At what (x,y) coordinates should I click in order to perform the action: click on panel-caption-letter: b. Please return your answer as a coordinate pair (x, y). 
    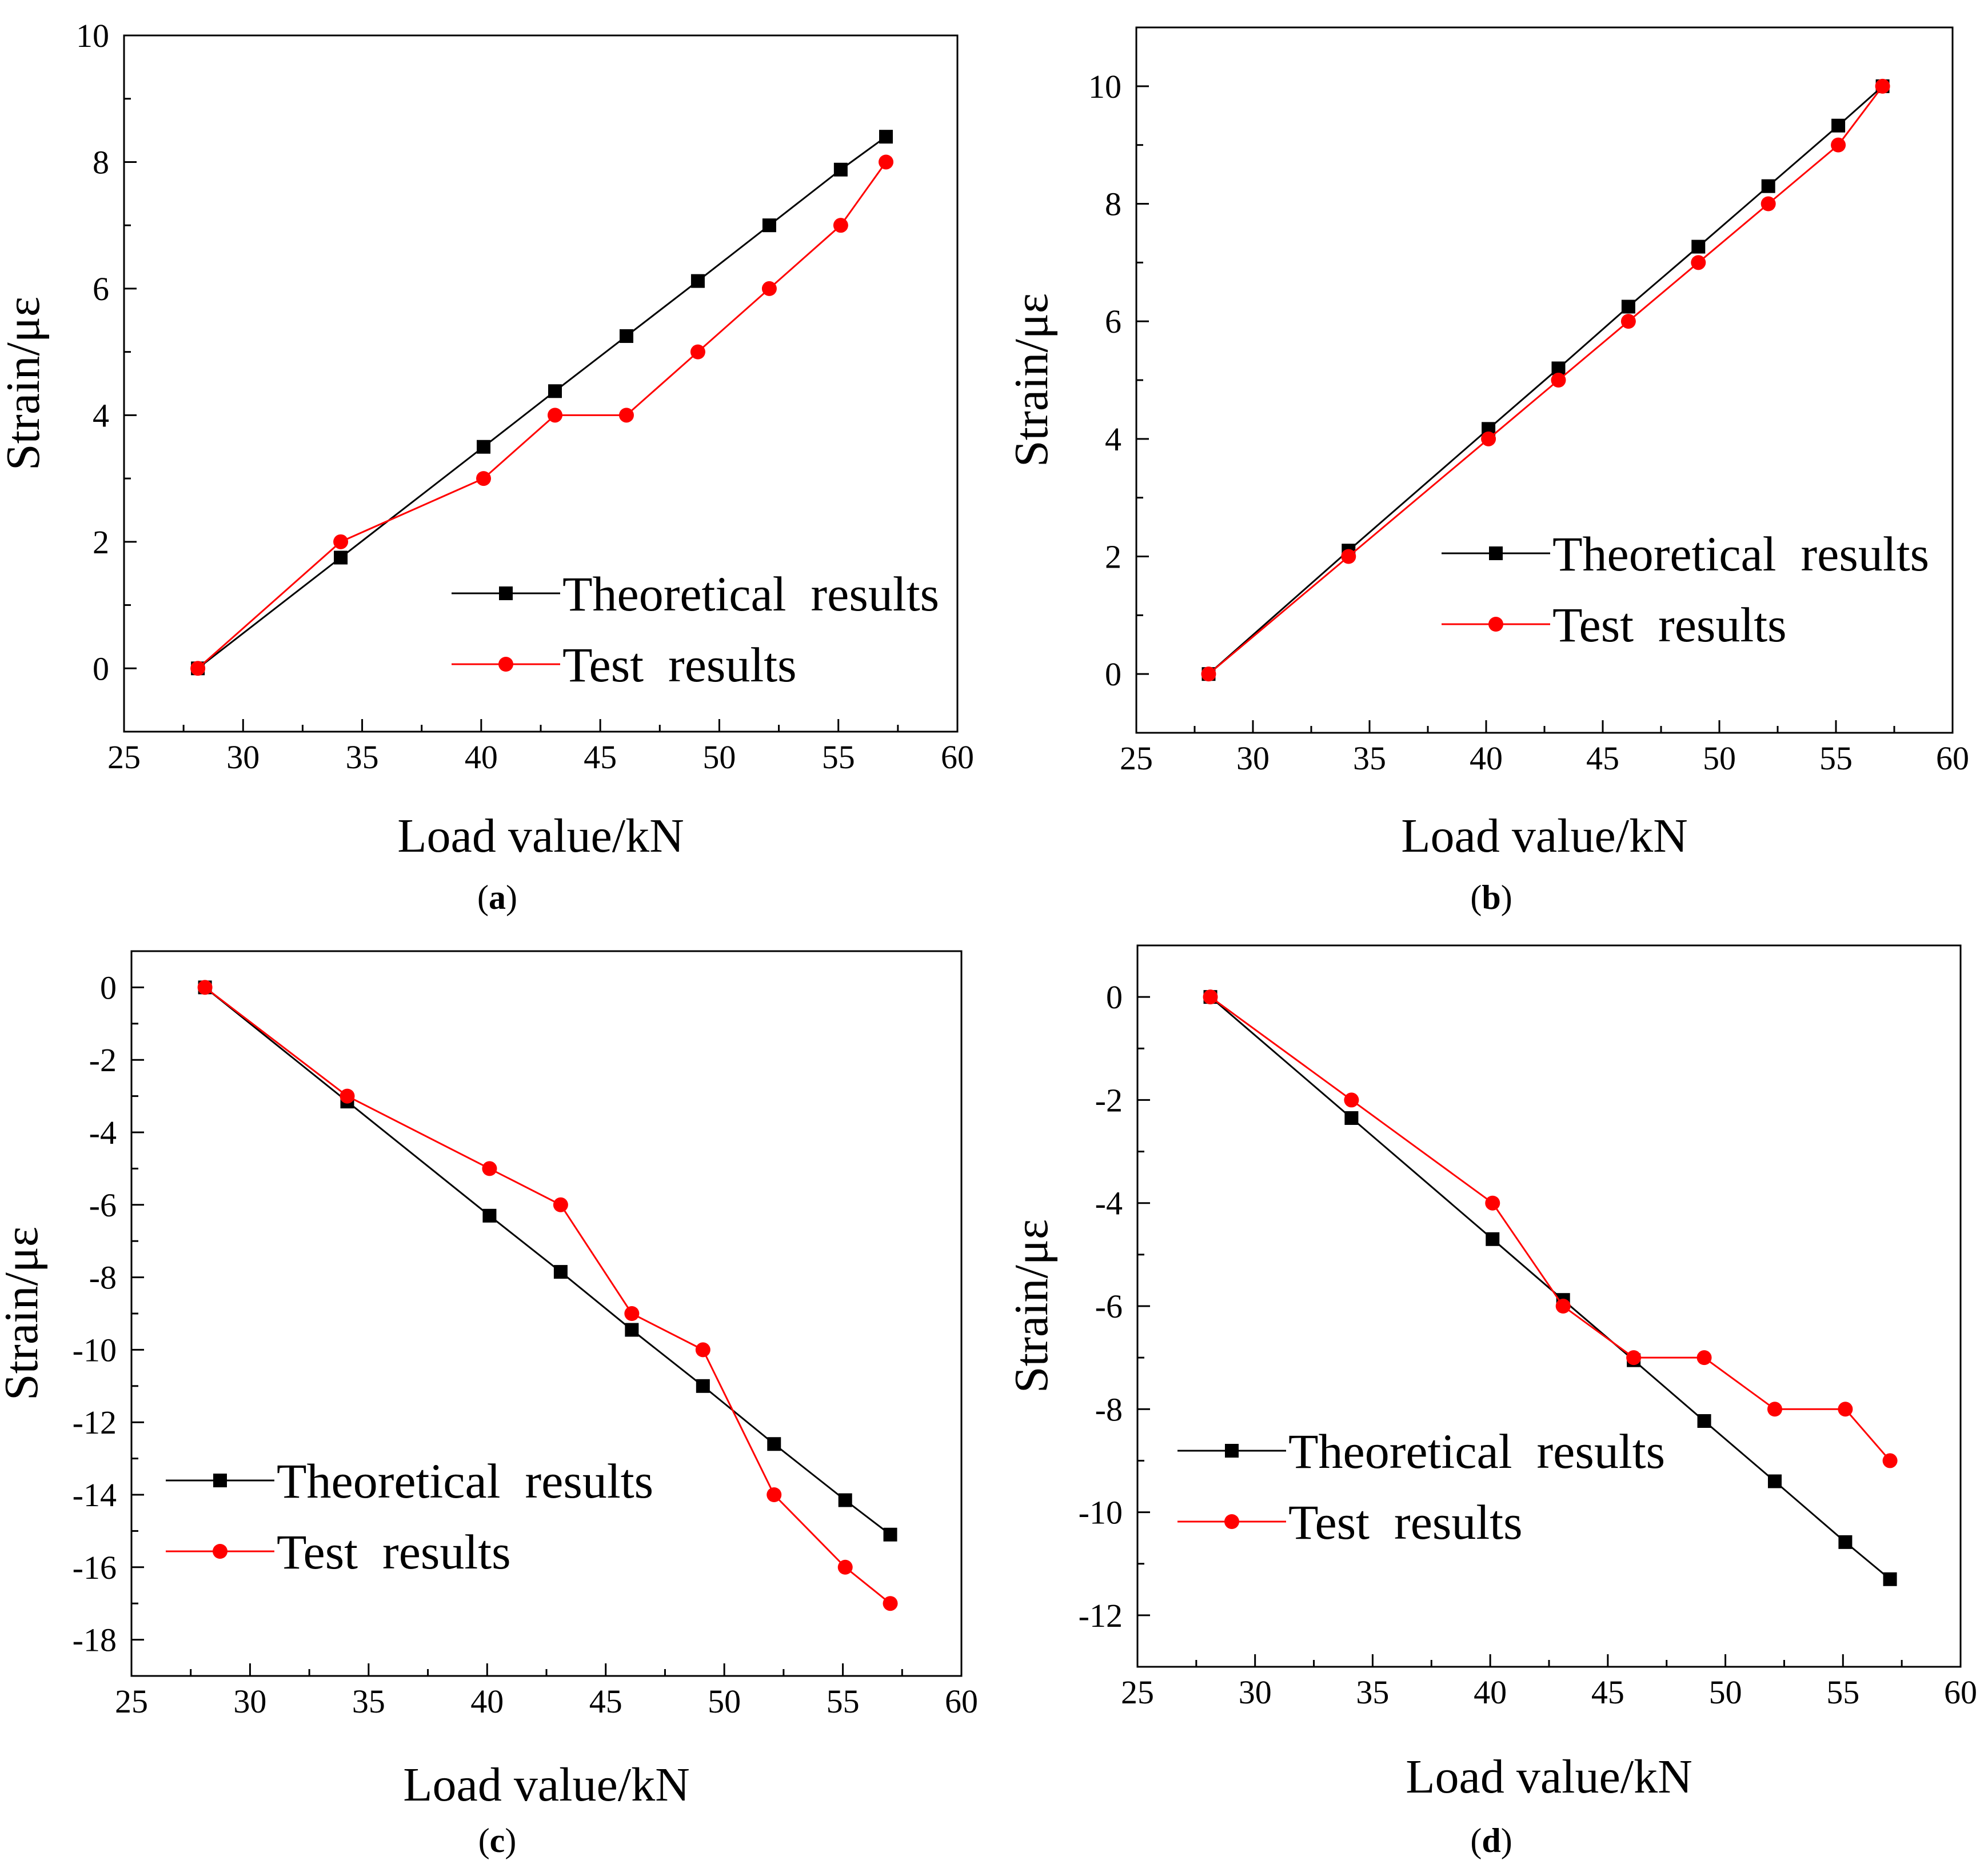
    Looking at the image, I should click on (1492, 897).